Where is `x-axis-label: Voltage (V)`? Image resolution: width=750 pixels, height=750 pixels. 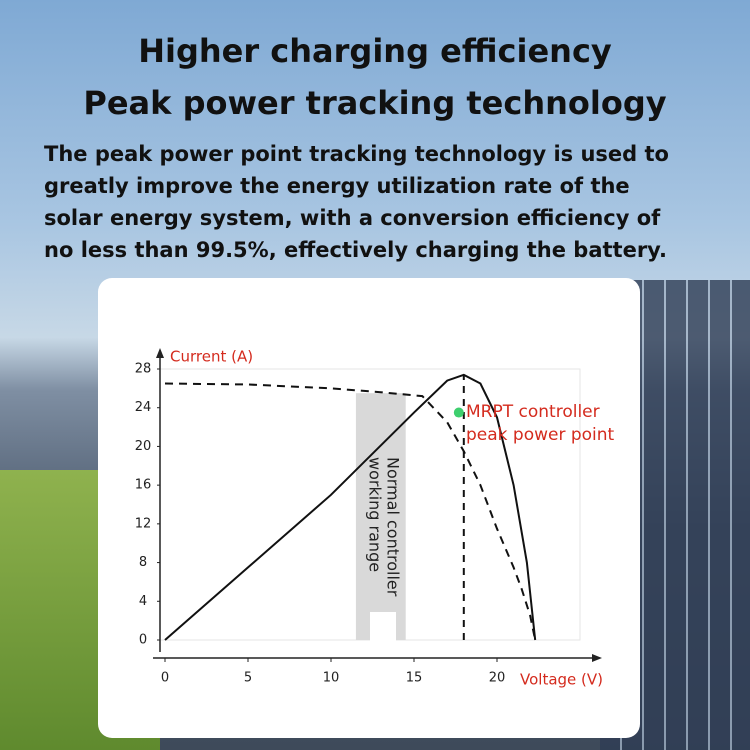
x-axis-label: Voltage (V) is located at coordinates (561, 680).